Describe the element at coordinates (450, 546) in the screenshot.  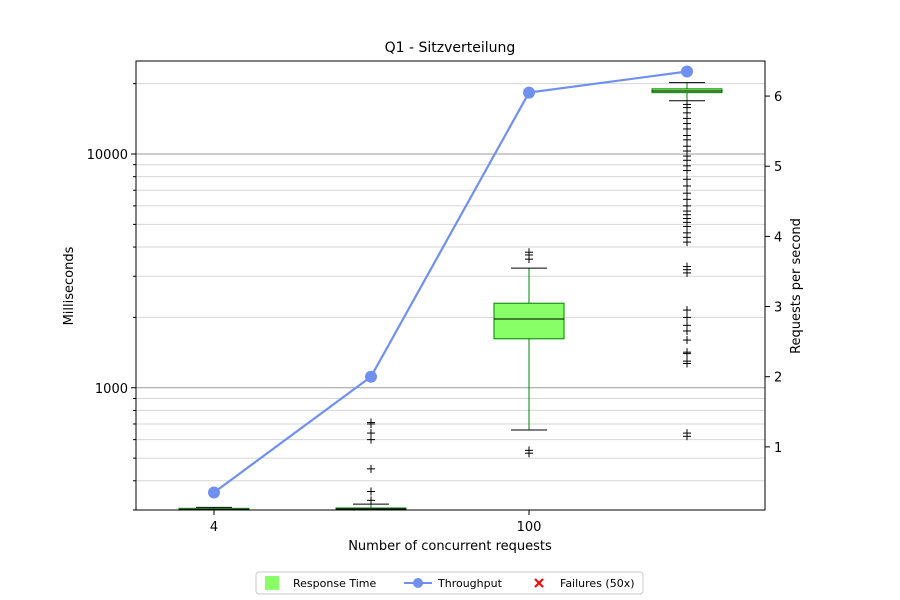
I see `x-axis-label: Number of concurrent requests` at that location.